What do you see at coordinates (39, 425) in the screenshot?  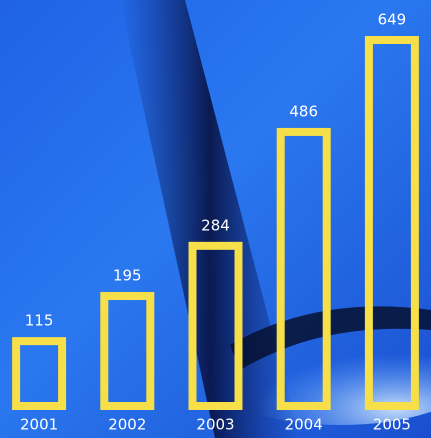 I see `x-tick-label: 2001` at bounding box center [39, 425].